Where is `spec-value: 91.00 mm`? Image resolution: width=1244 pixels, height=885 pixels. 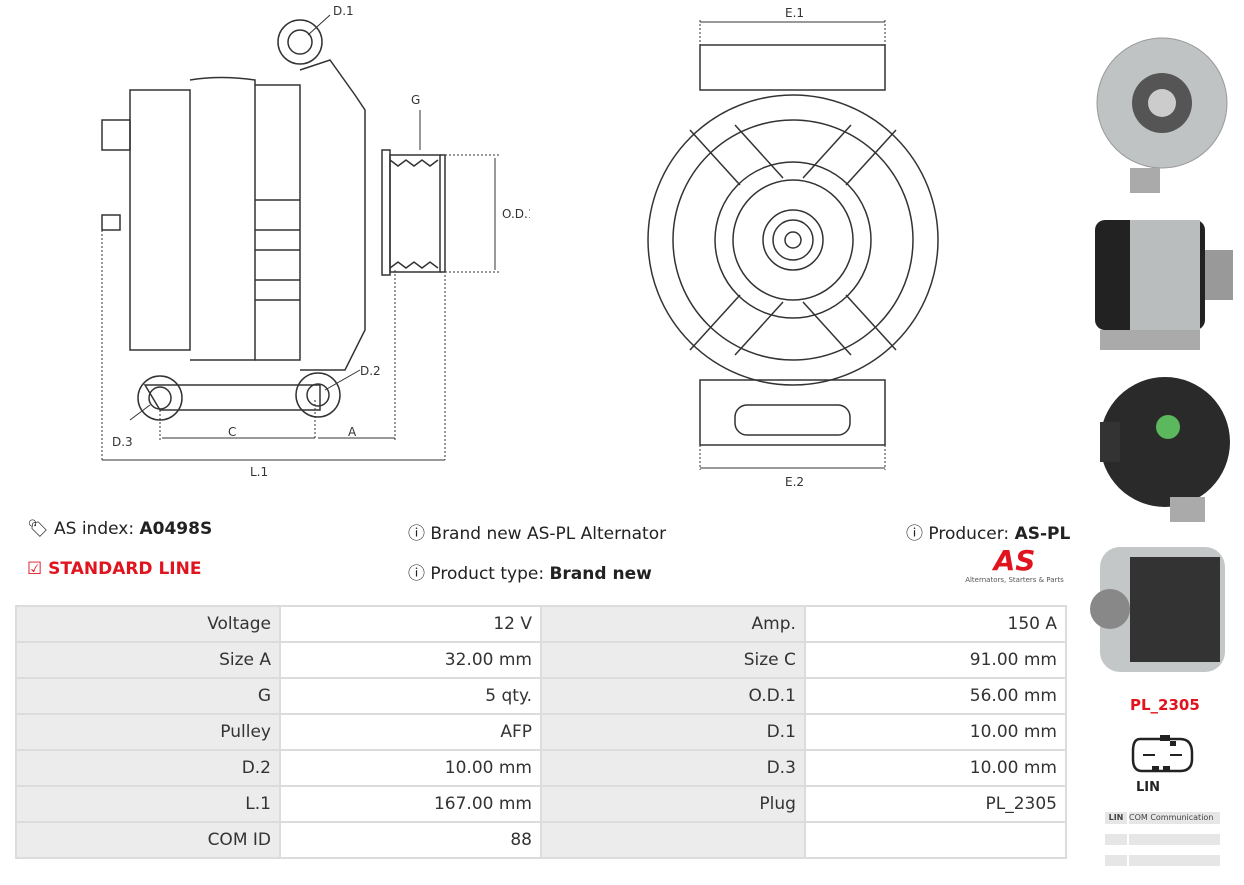 spec-value: 91.00 mm is located at coordinates (935, 660).